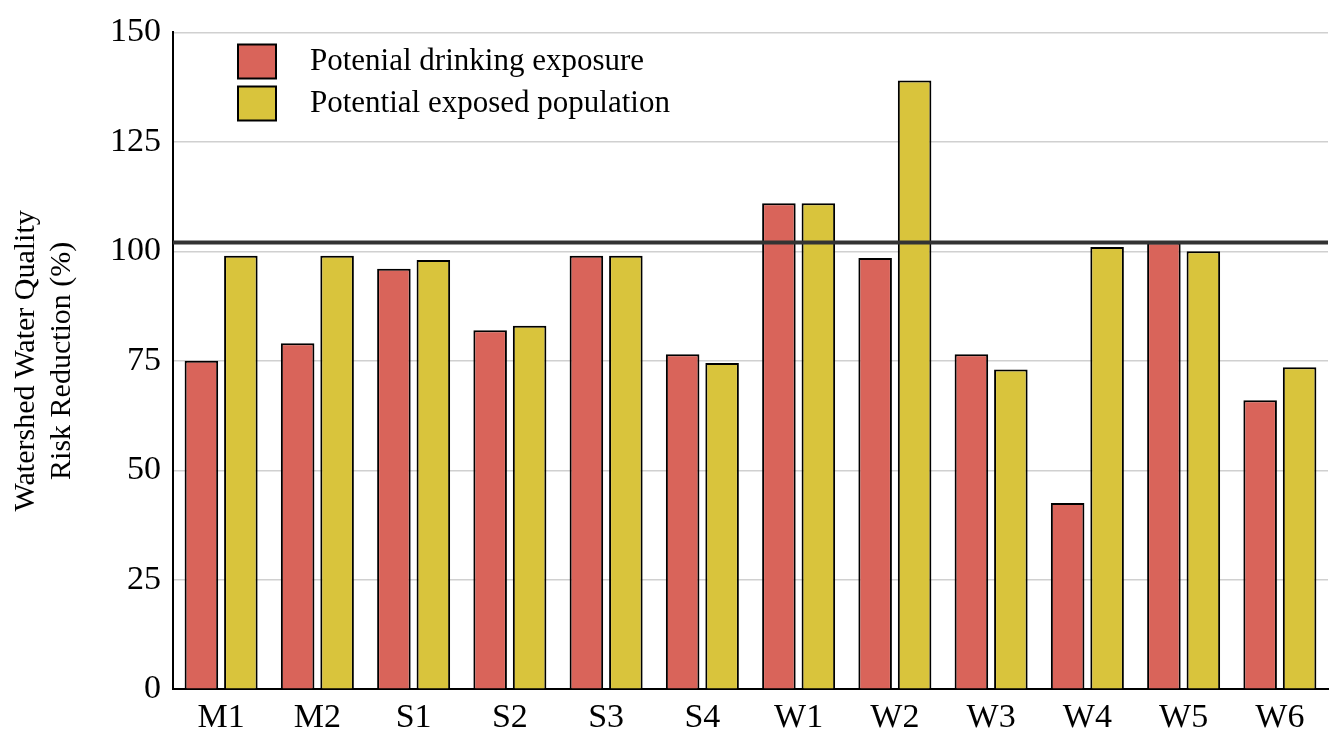  Describe the element at coordinates (991, 715) in the screenshot. I see `x-tick-label: W3` at that location.